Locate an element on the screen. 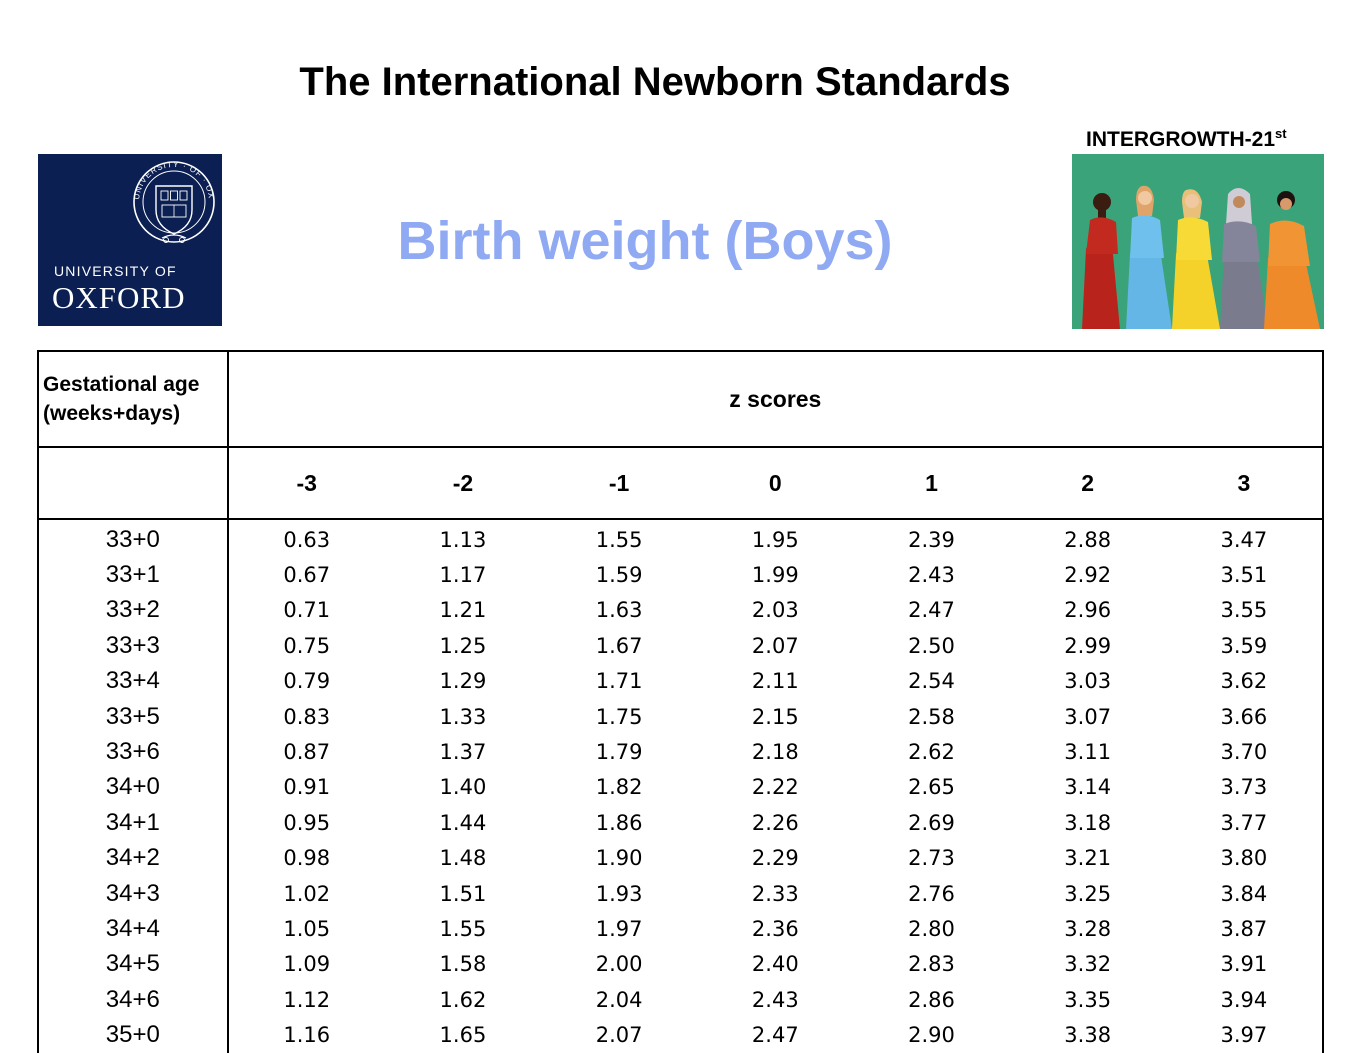 The width and height of the screenshot is (1354, 1053). weight-cell: 3.18 is located at coordinates (1088, 822).